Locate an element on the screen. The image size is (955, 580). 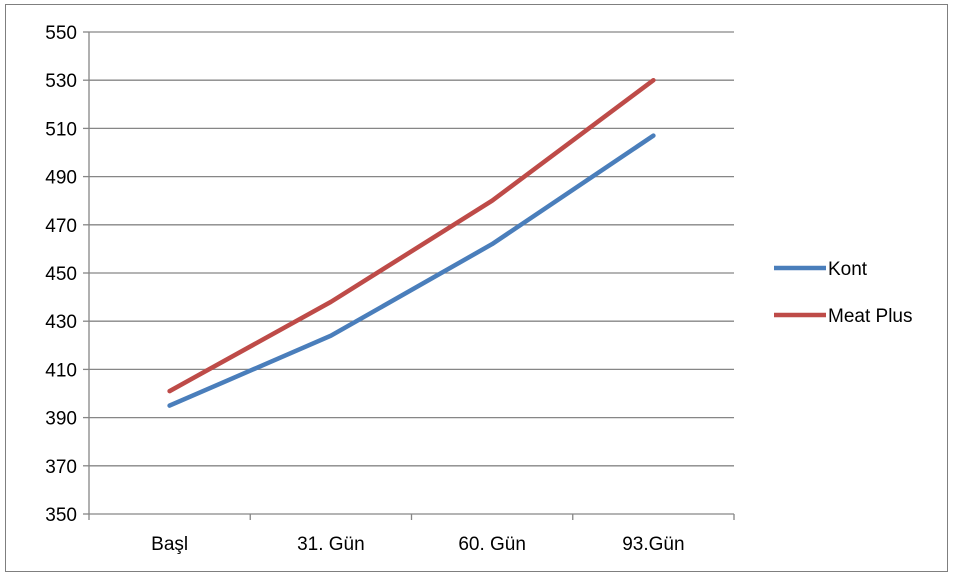
x-tick-label: Başl is located at coordinates (169, 544).